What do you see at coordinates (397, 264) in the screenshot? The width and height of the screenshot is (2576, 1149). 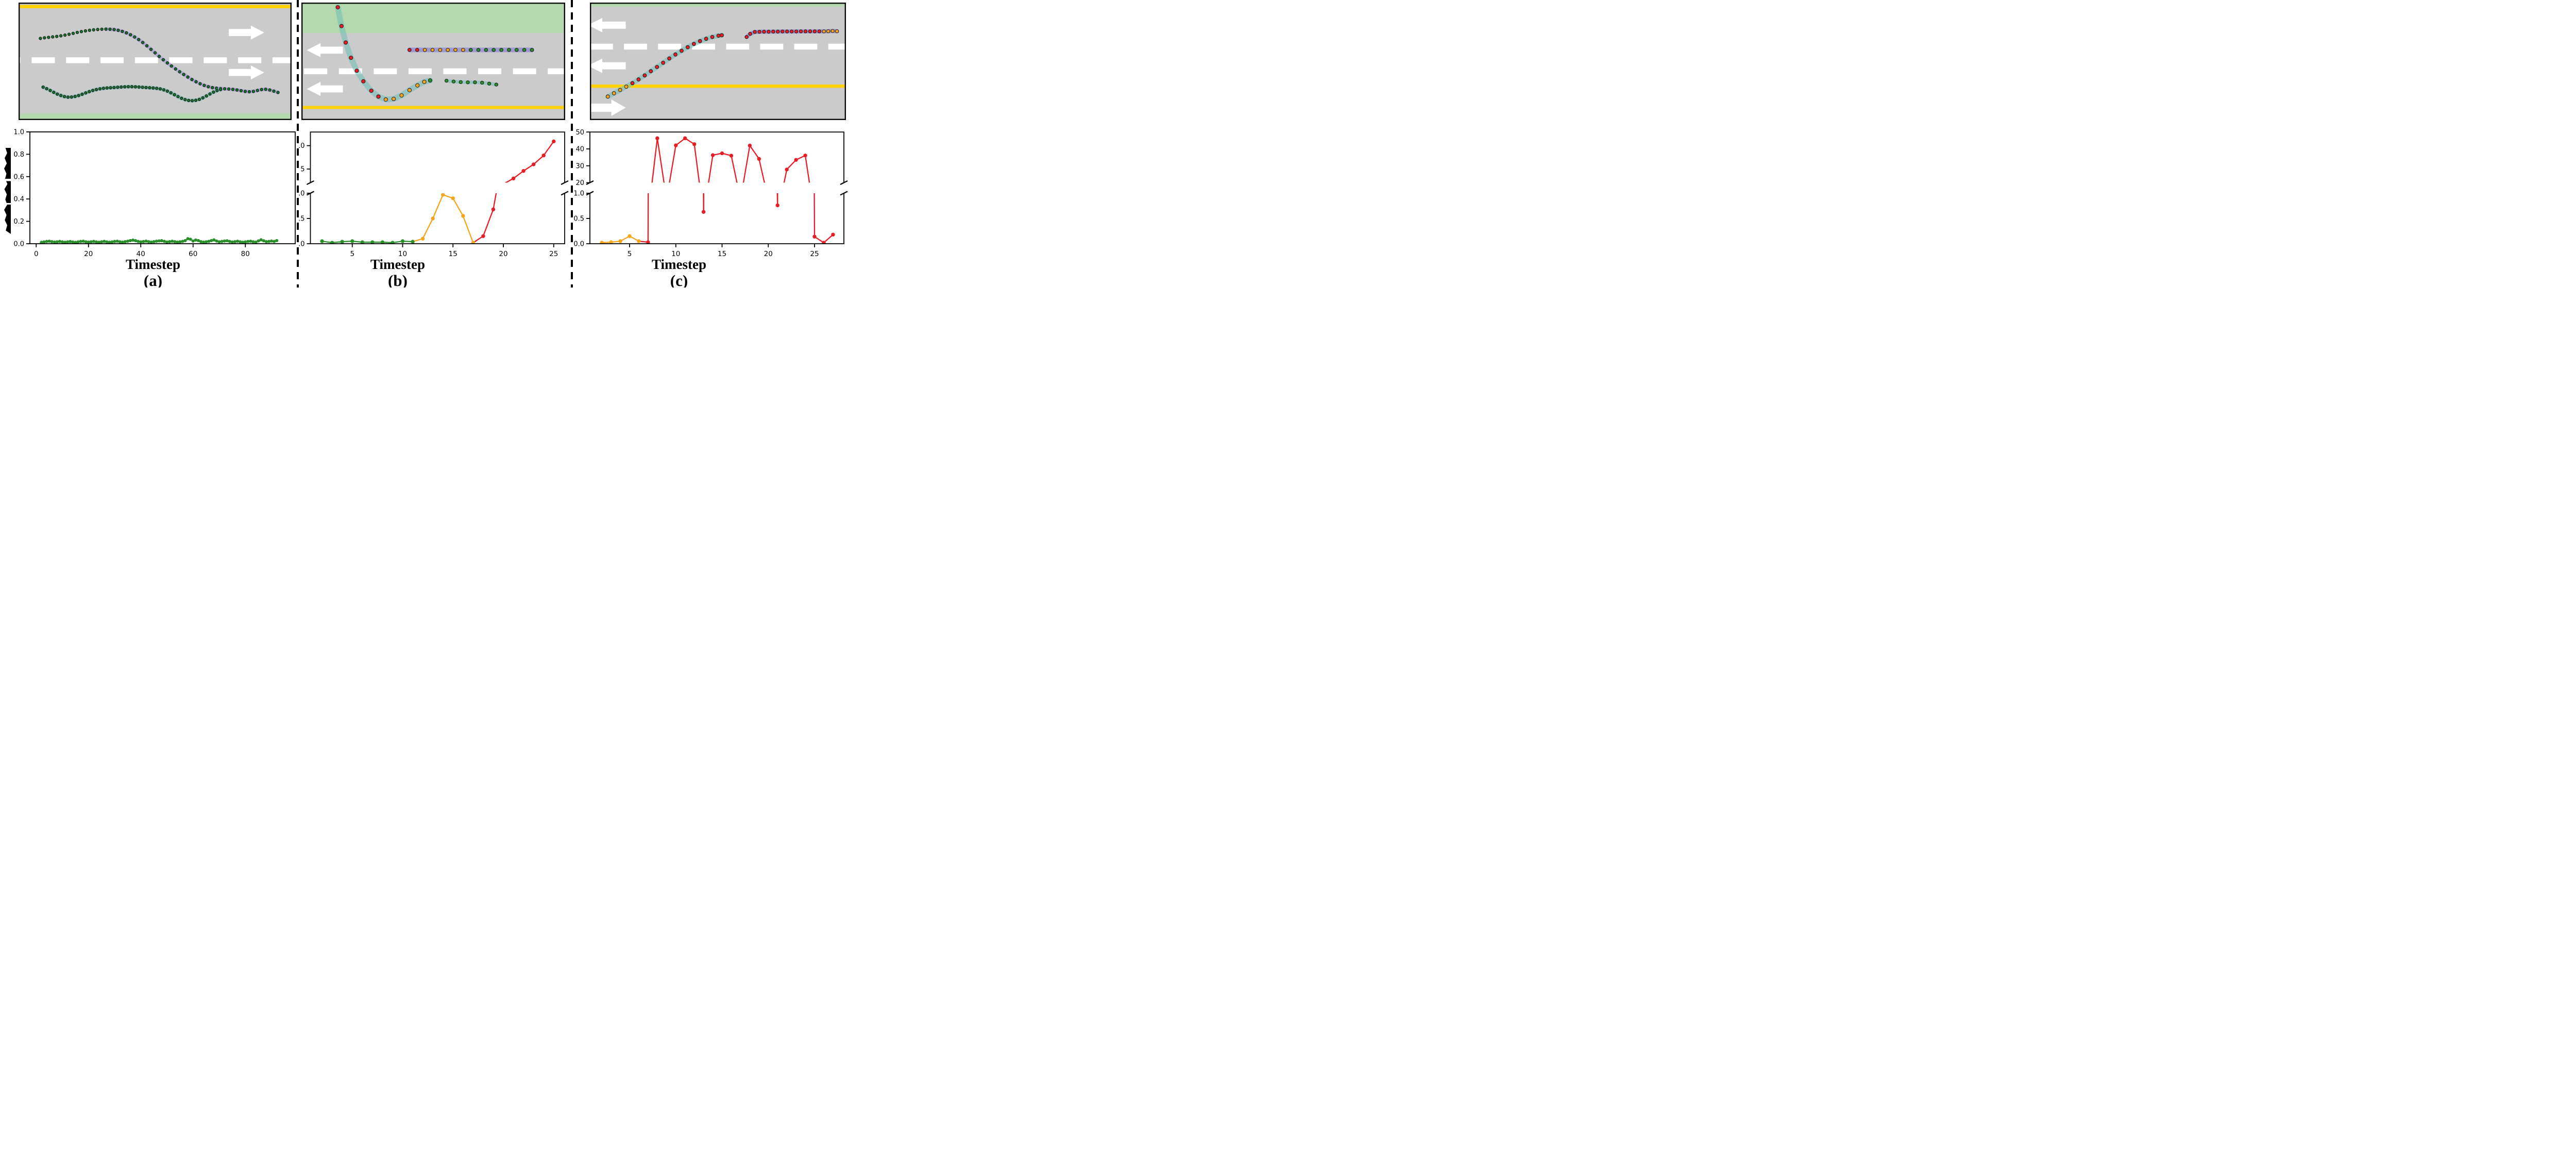 I see `x-axis-title: Timestep` at bounding box center [397, 264].